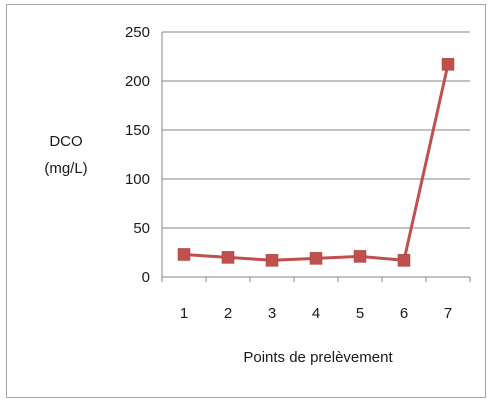  Describe the element at coordinates (137, 130) in the screenshot. I see `y-tick-label-150: 150` at that location.